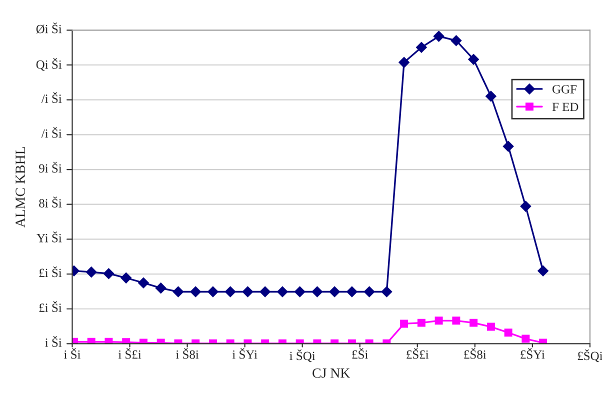 The width and height of the screenshot is (602, 402). I want to click on text: 9i Ši, so click(50, 167).